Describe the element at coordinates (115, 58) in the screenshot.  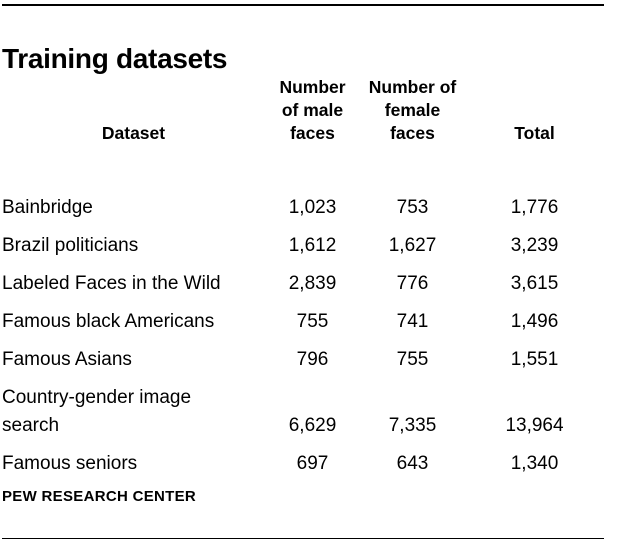
I see `page-title: Training datasets` at that location.